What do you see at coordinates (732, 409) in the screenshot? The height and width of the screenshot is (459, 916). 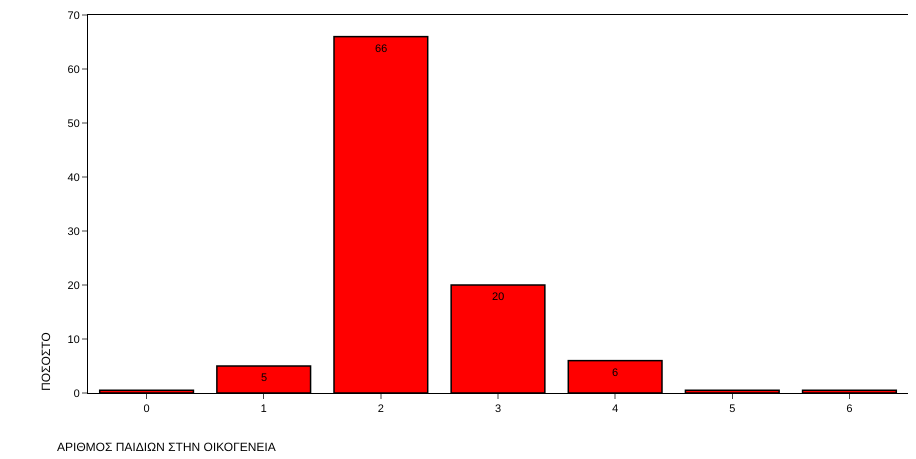 I see `x-tick-label: 5` at bounding box center [732, 409].